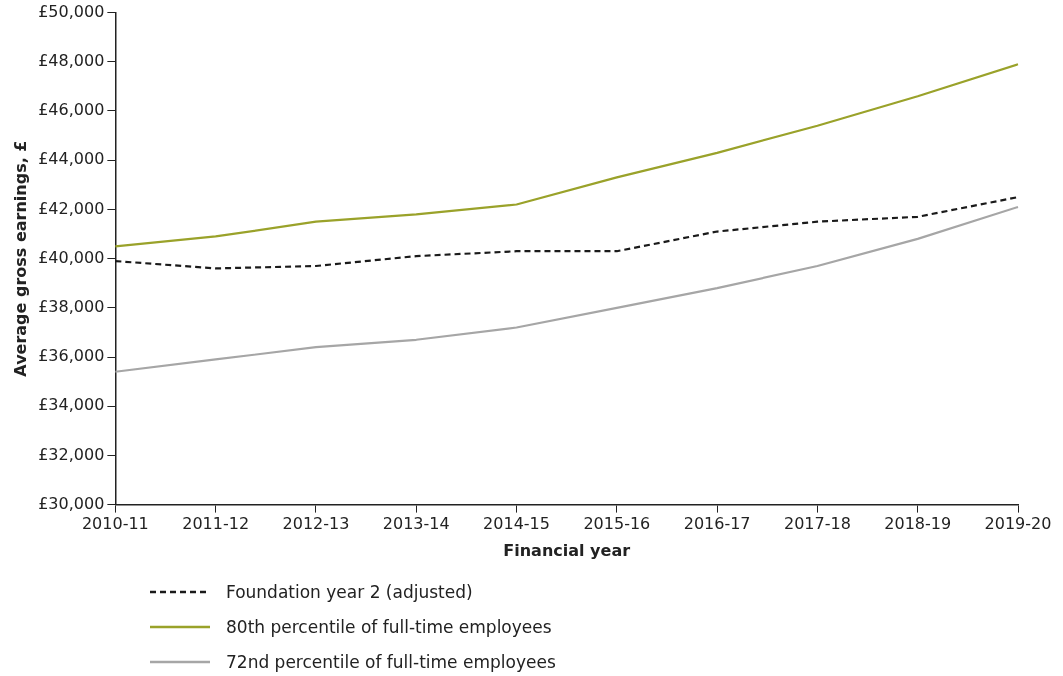 This screenshot has width=1063, height=676. Describe the element at coordinates (71, 306) in the screenshot. I see `y-tick-label: £38,000` at that location.